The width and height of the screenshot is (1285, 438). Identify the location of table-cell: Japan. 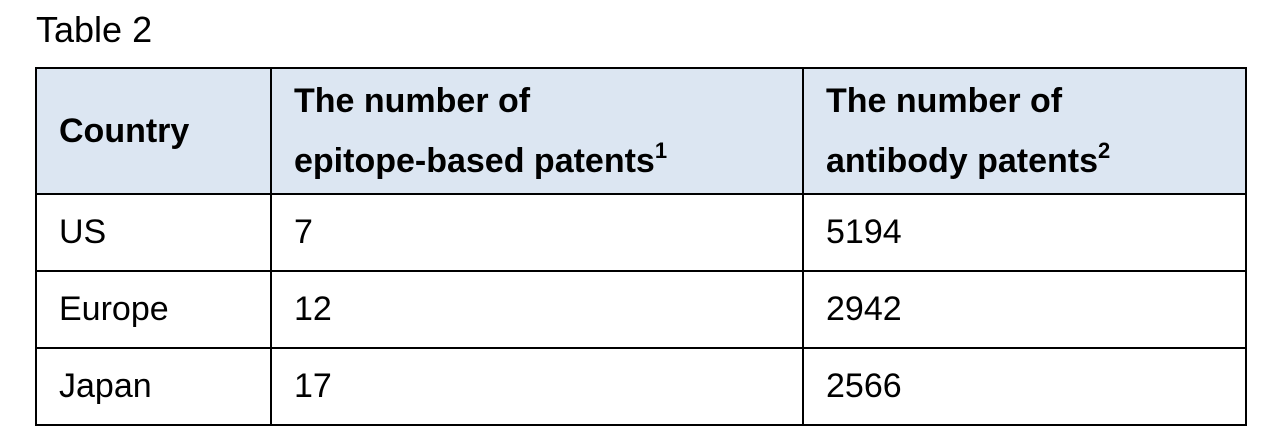
(153, 386).